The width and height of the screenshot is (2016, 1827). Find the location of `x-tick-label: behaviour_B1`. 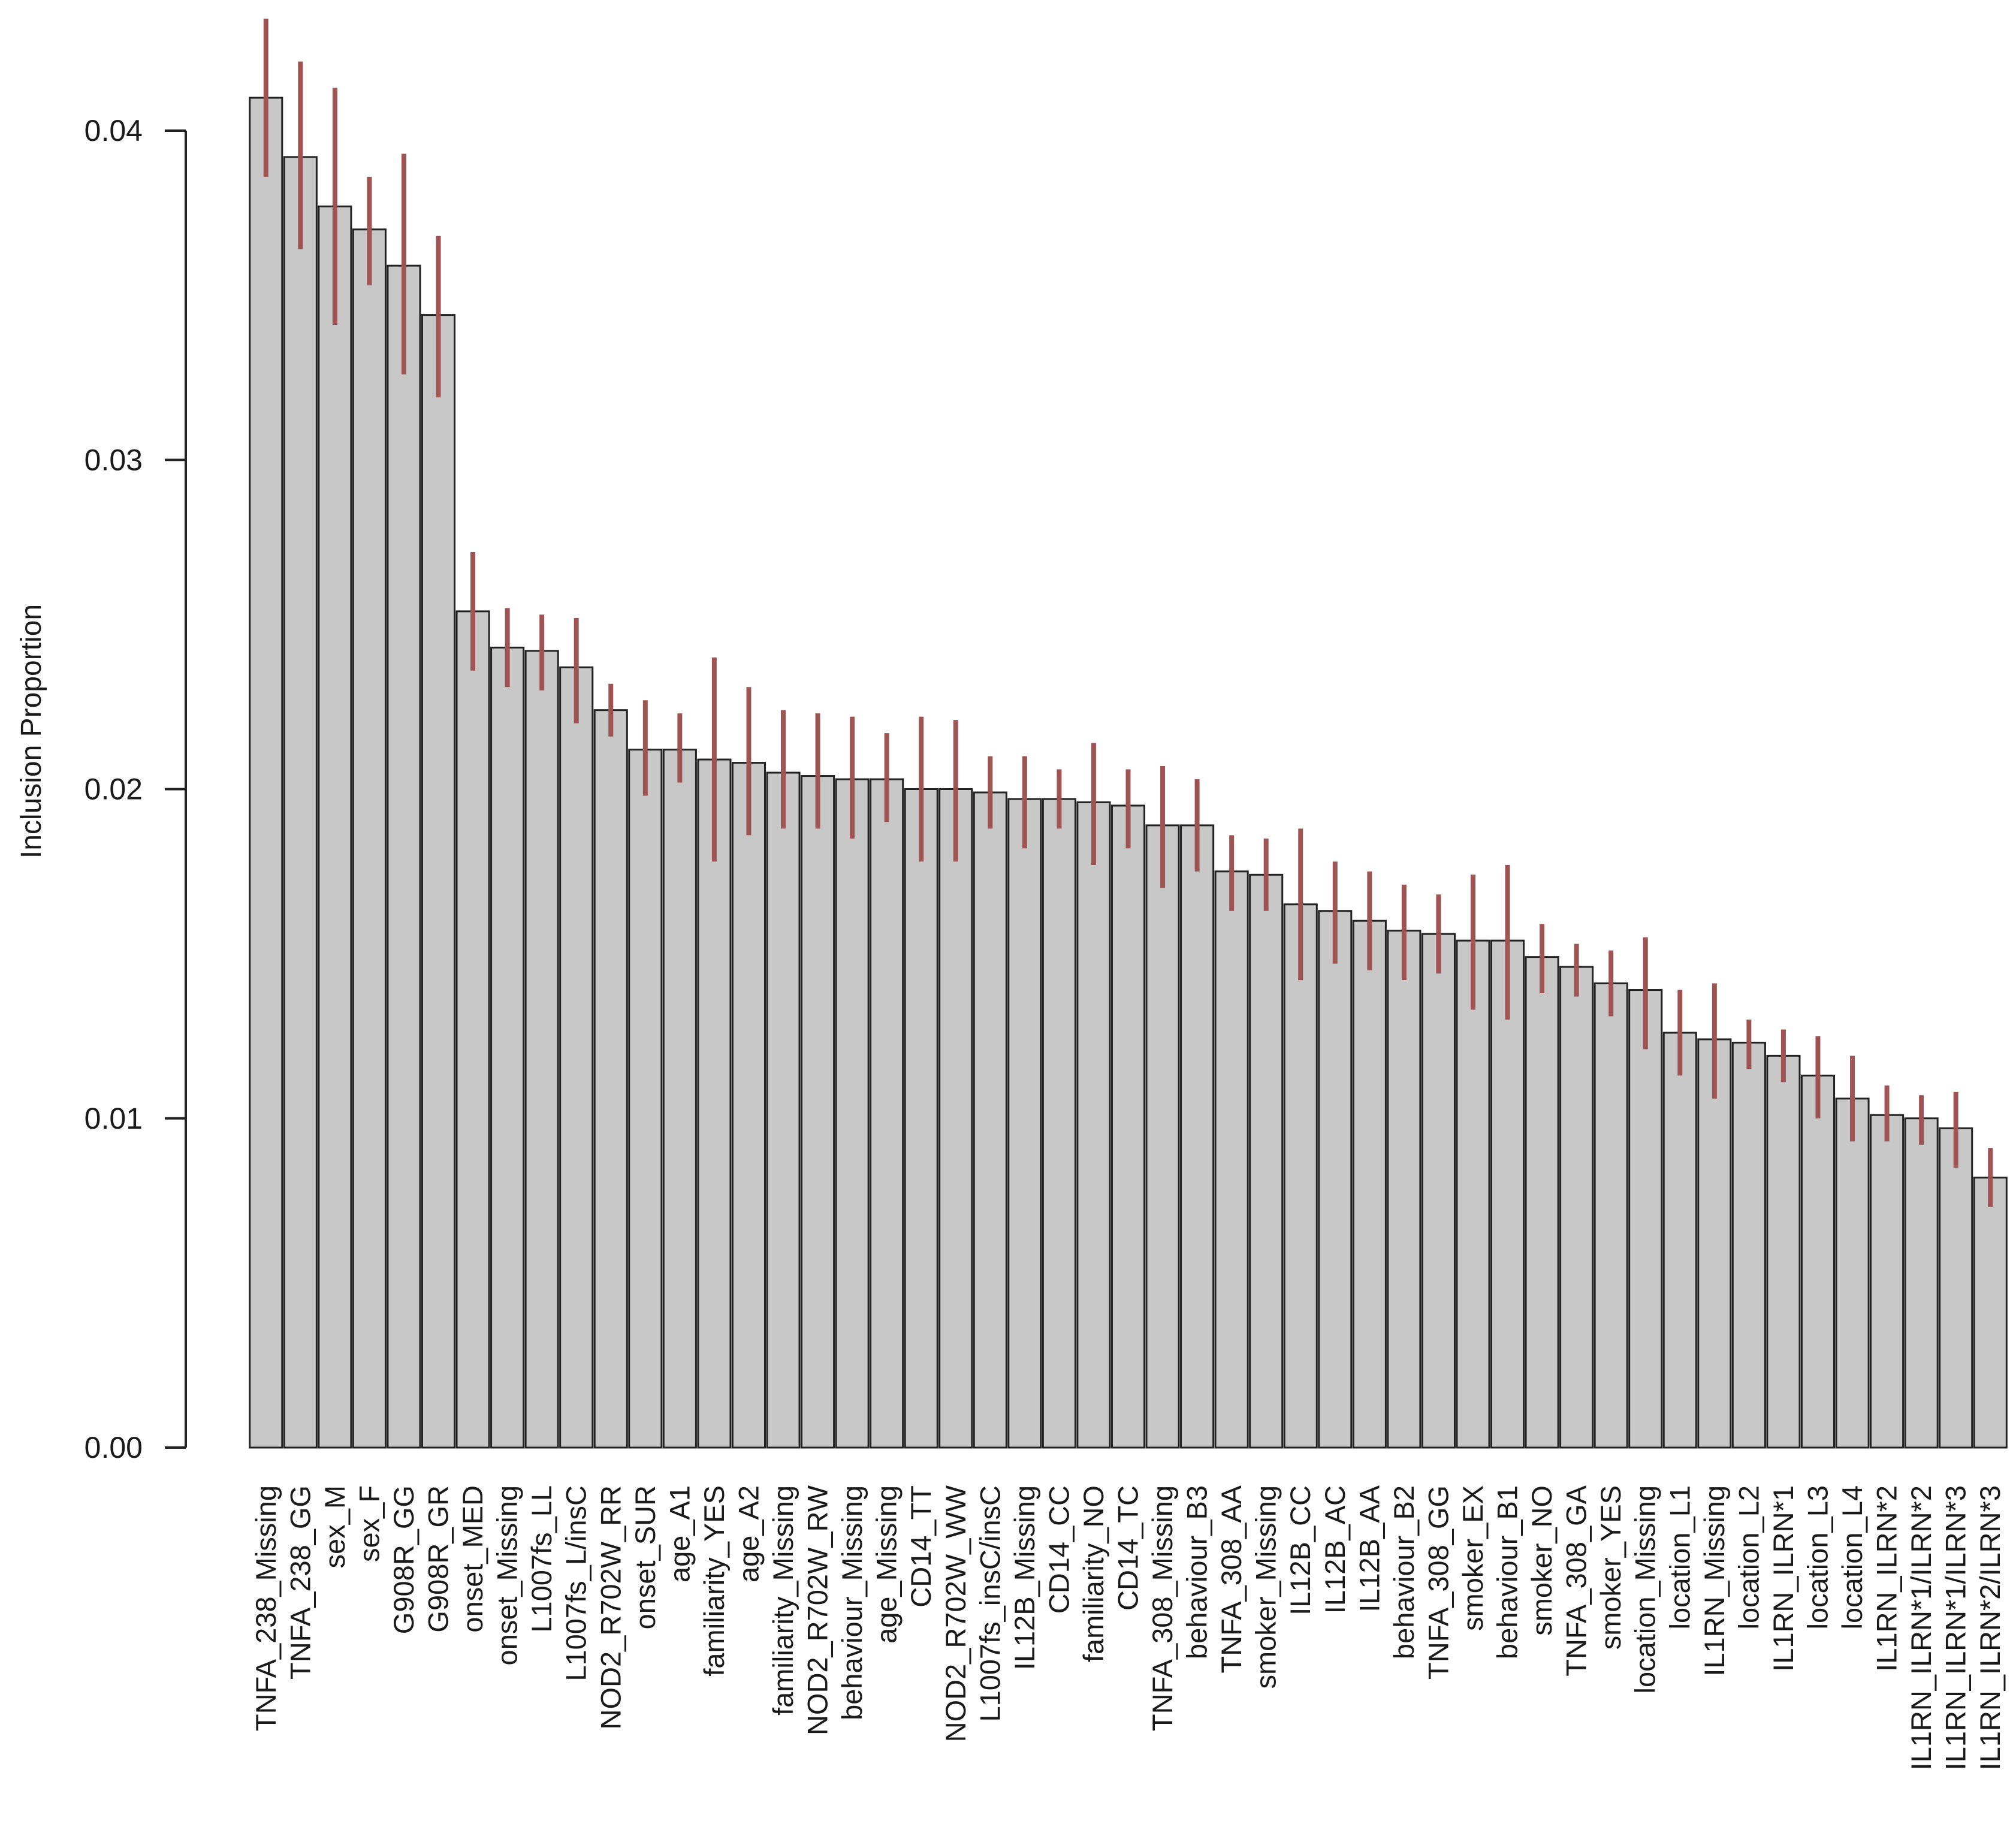

x-tick-label: behaviour_B1 is located at coordinates (1507, 1572).